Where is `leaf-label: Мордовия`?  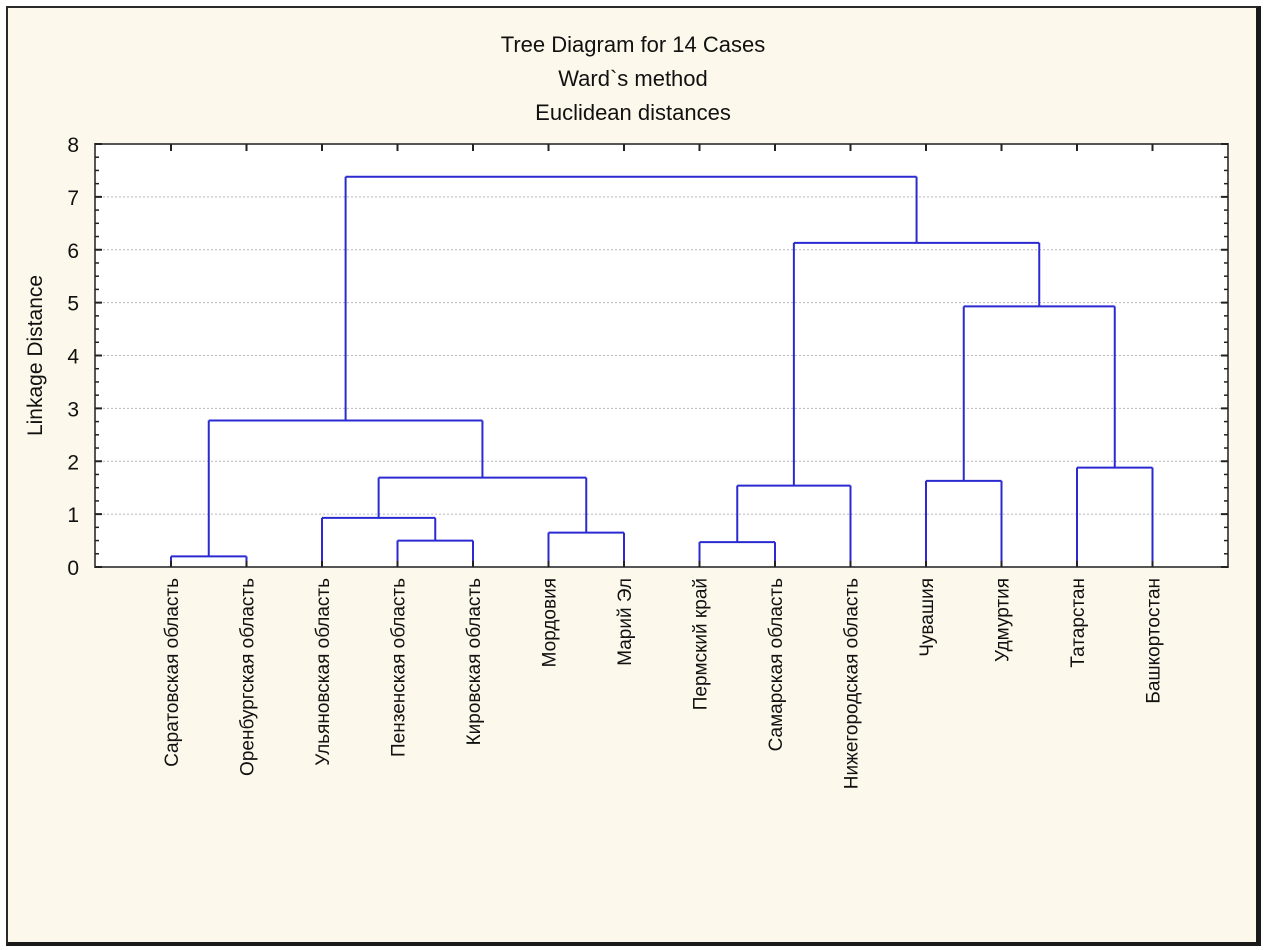 leaf-label: Мордовия is located at coordinates (550, 622).